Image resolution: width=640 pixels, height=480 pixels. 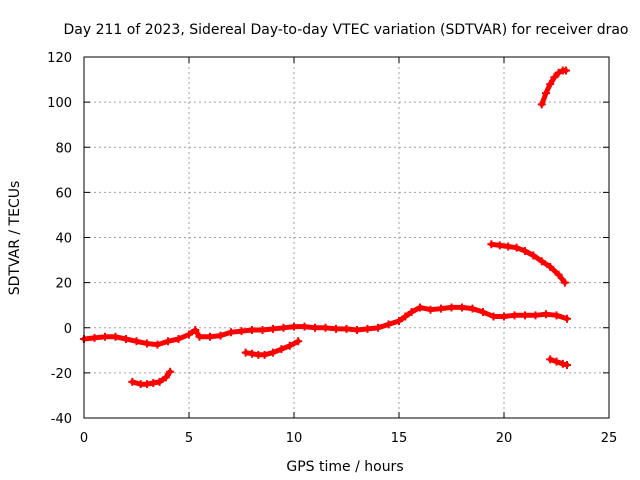 What do you see at coordinates (189, 438) in the screenshot?
I see `x-tick-label: 5` at bounding box center [189, 438].